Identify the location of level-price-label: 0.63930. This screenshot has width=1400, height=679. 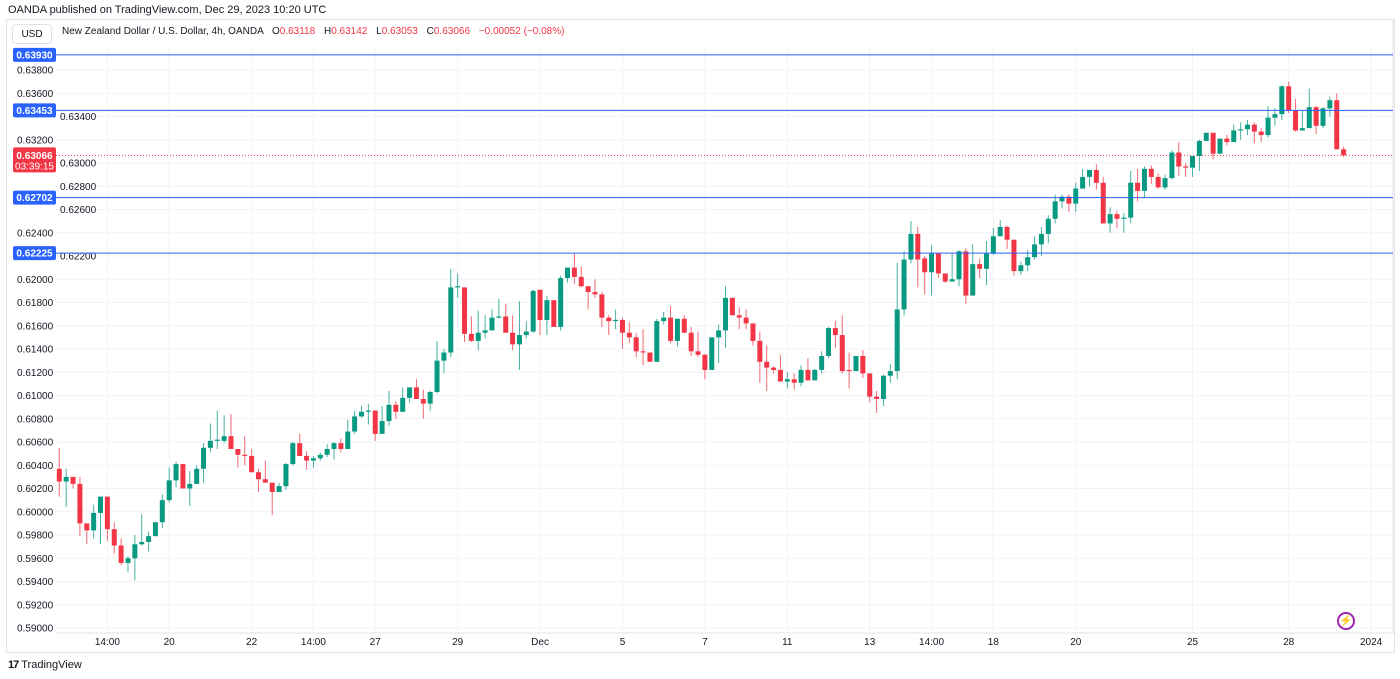
(34, 55).